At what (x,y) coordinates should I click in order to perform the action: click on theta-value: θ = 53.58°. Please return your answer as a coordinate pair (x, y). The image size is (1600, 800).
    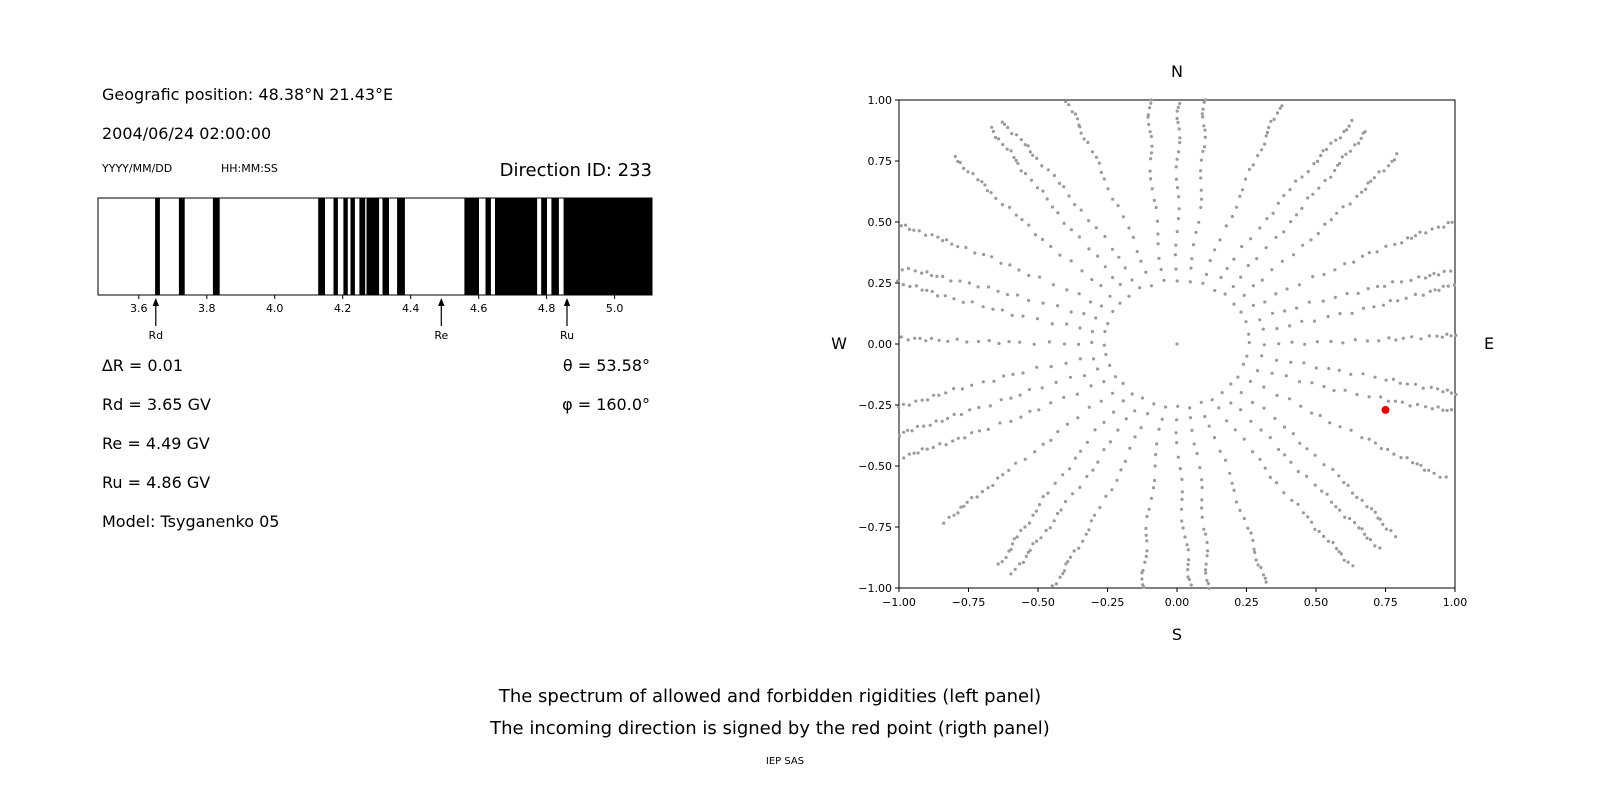
    Looking at the image, I should click on (606, 365).